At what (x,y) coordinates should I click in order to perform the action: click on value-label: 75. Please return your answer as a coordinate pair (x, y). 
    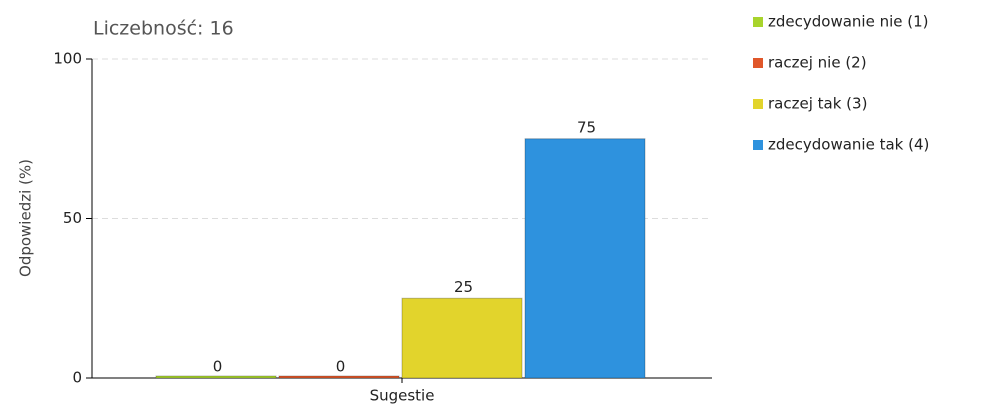
    Looking at the image, I should click on (586, 127).